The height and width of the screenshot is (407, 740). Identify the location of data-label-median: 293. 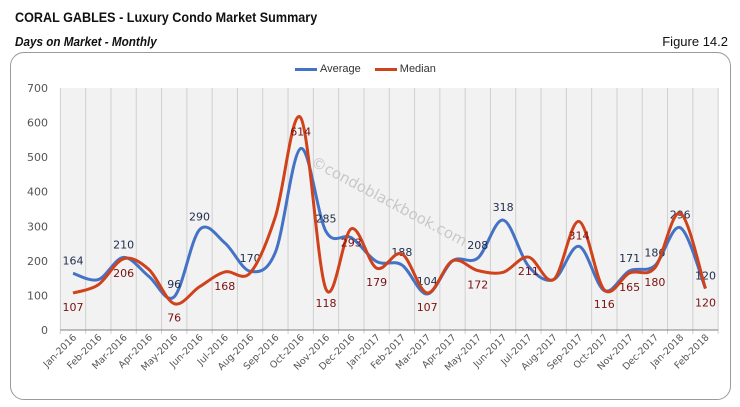
(351, 243).